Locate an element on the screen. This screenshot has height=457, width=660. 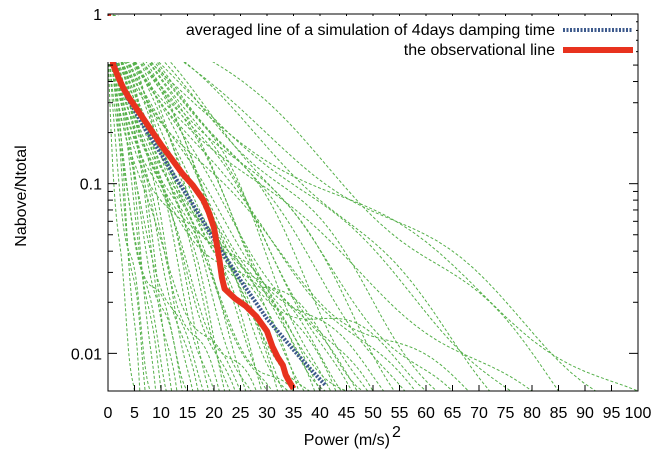
legend-label-observational: the observational line is located at coordinates (479, 50).